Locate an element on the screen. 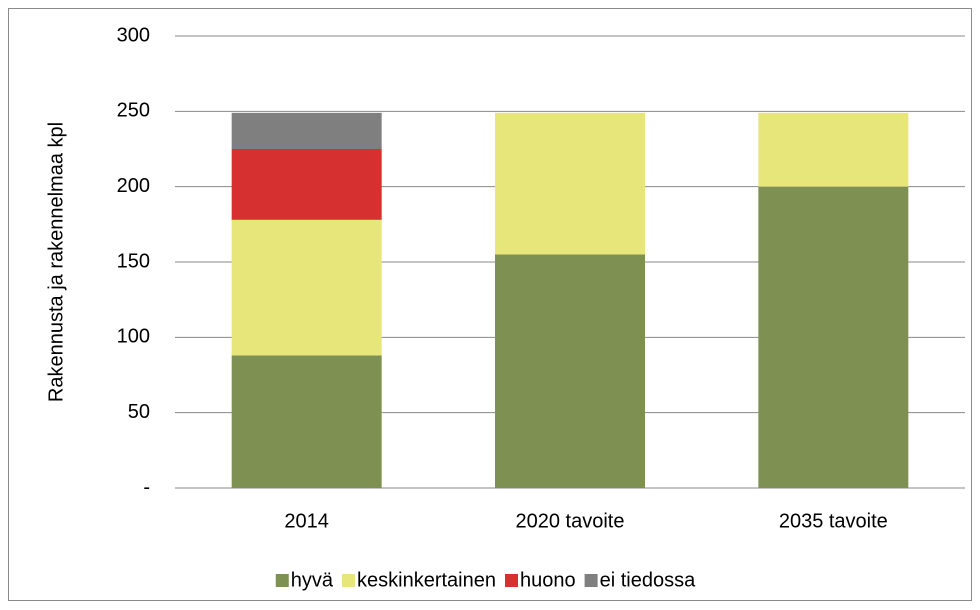  y-tick-label: 50 is located at coordinates (139, 412).